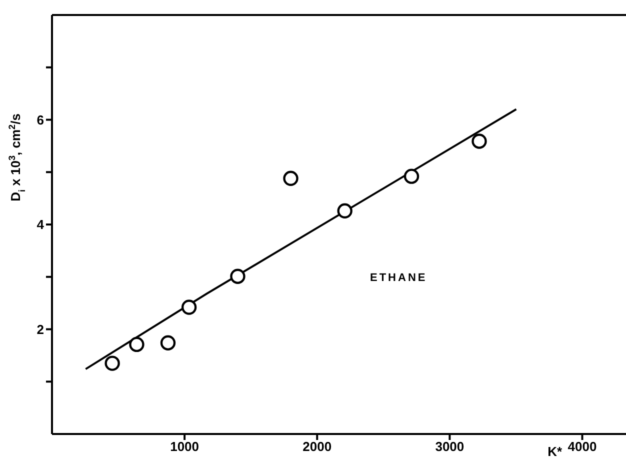 This screenshot has height=459, width=626. I want to click on x-axis-title: K*, so click(555, 451).